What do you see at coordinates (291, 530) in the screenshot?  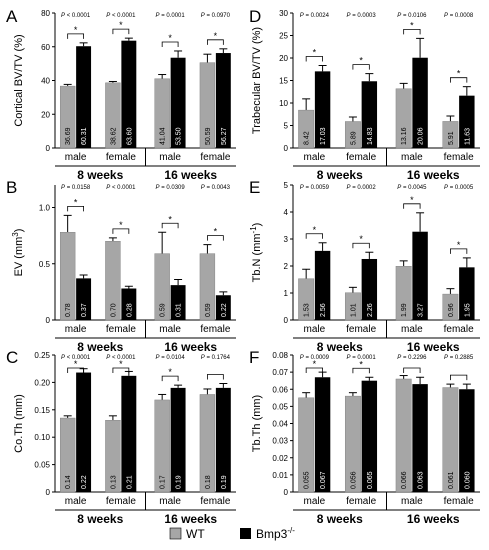 I see `legend-label-bmp3-sup: -/-` at bounding box center [291, 530].